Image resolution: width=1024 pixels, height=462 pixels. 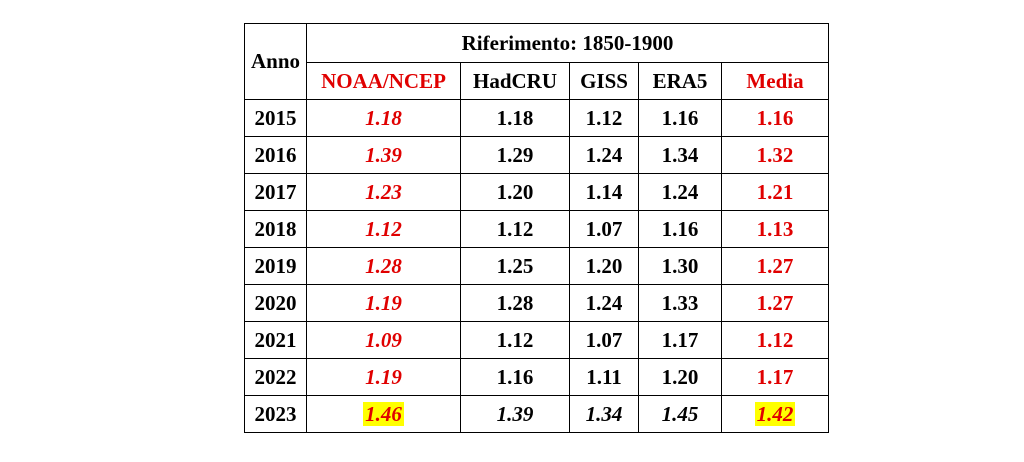 I want to click on year-cell: 2017, so click(x=275, y=192).